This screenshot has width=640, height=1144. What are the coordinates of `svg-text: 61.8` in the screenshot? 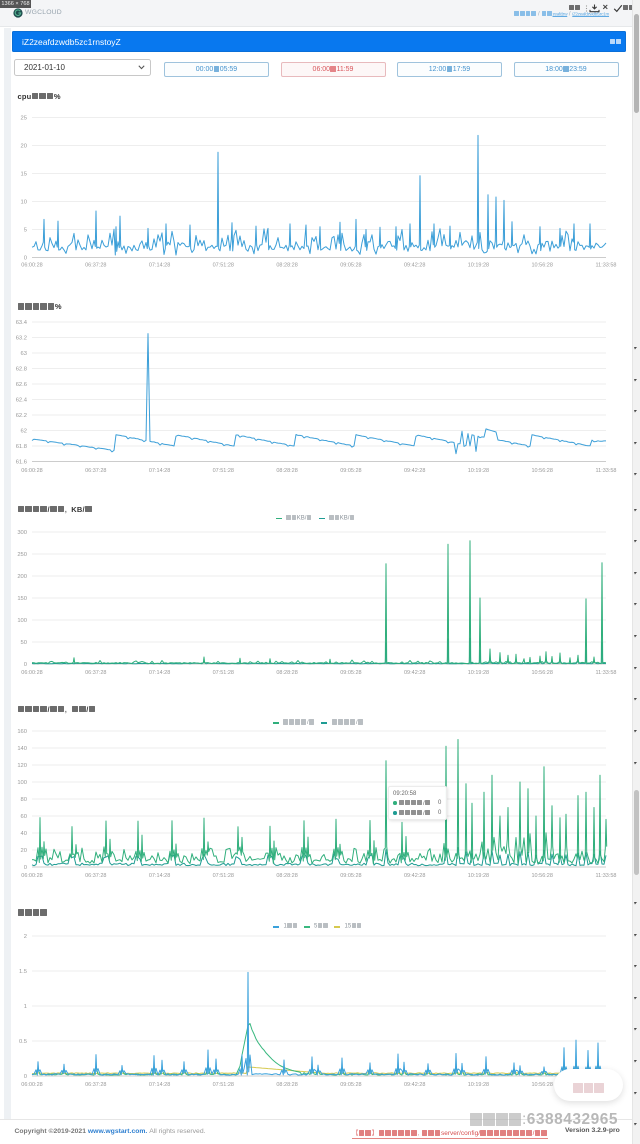 It's located at (21, 447).